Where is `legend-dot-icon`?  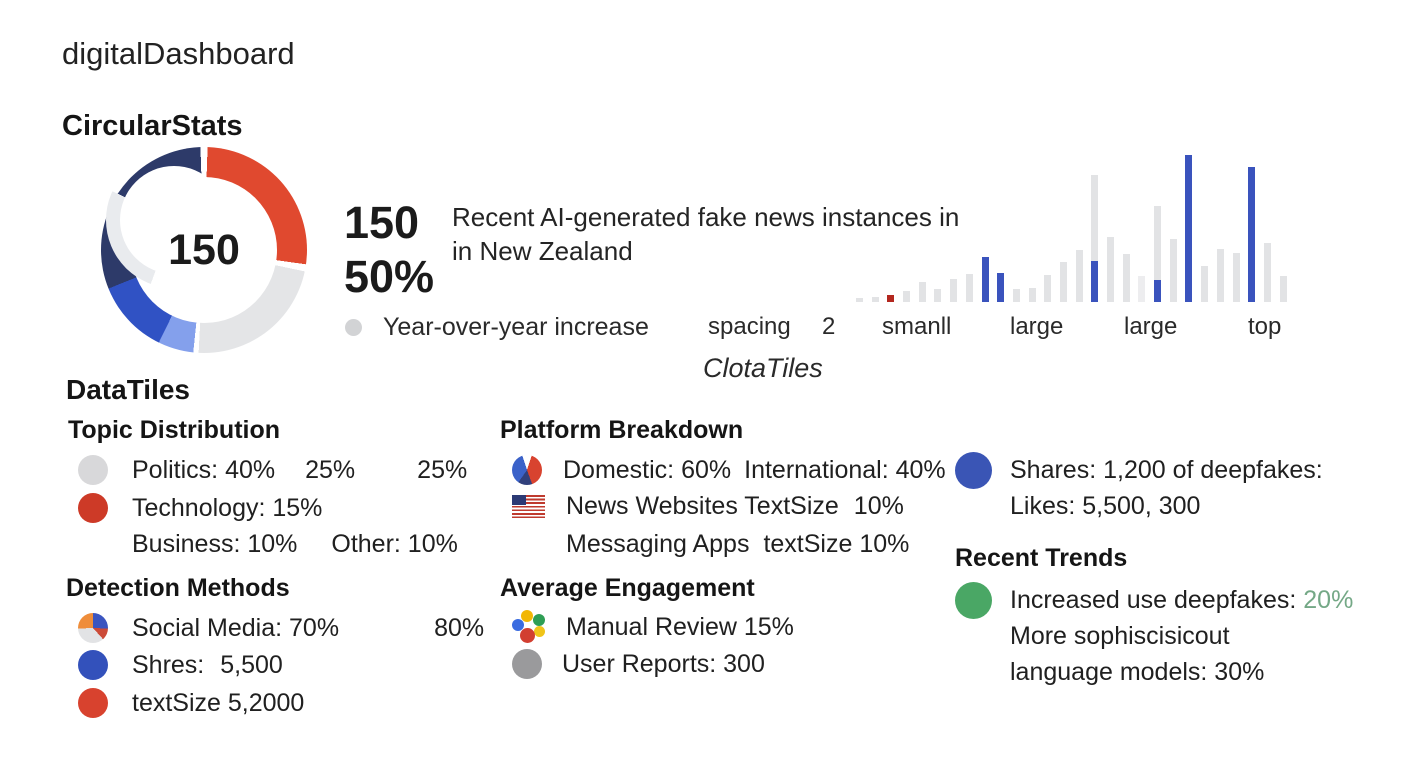 legend-dot-icon is located at coordinates (353, 327).